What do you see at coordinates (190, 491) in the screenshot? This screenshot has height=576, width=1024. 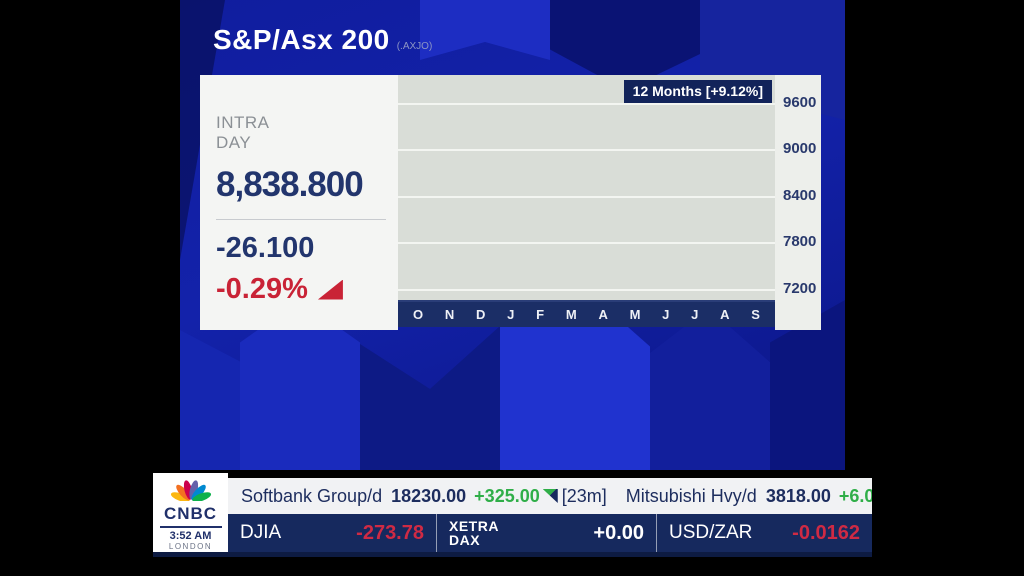 I see `cnbc-peacock-icon` at bounding box center [190, 491].